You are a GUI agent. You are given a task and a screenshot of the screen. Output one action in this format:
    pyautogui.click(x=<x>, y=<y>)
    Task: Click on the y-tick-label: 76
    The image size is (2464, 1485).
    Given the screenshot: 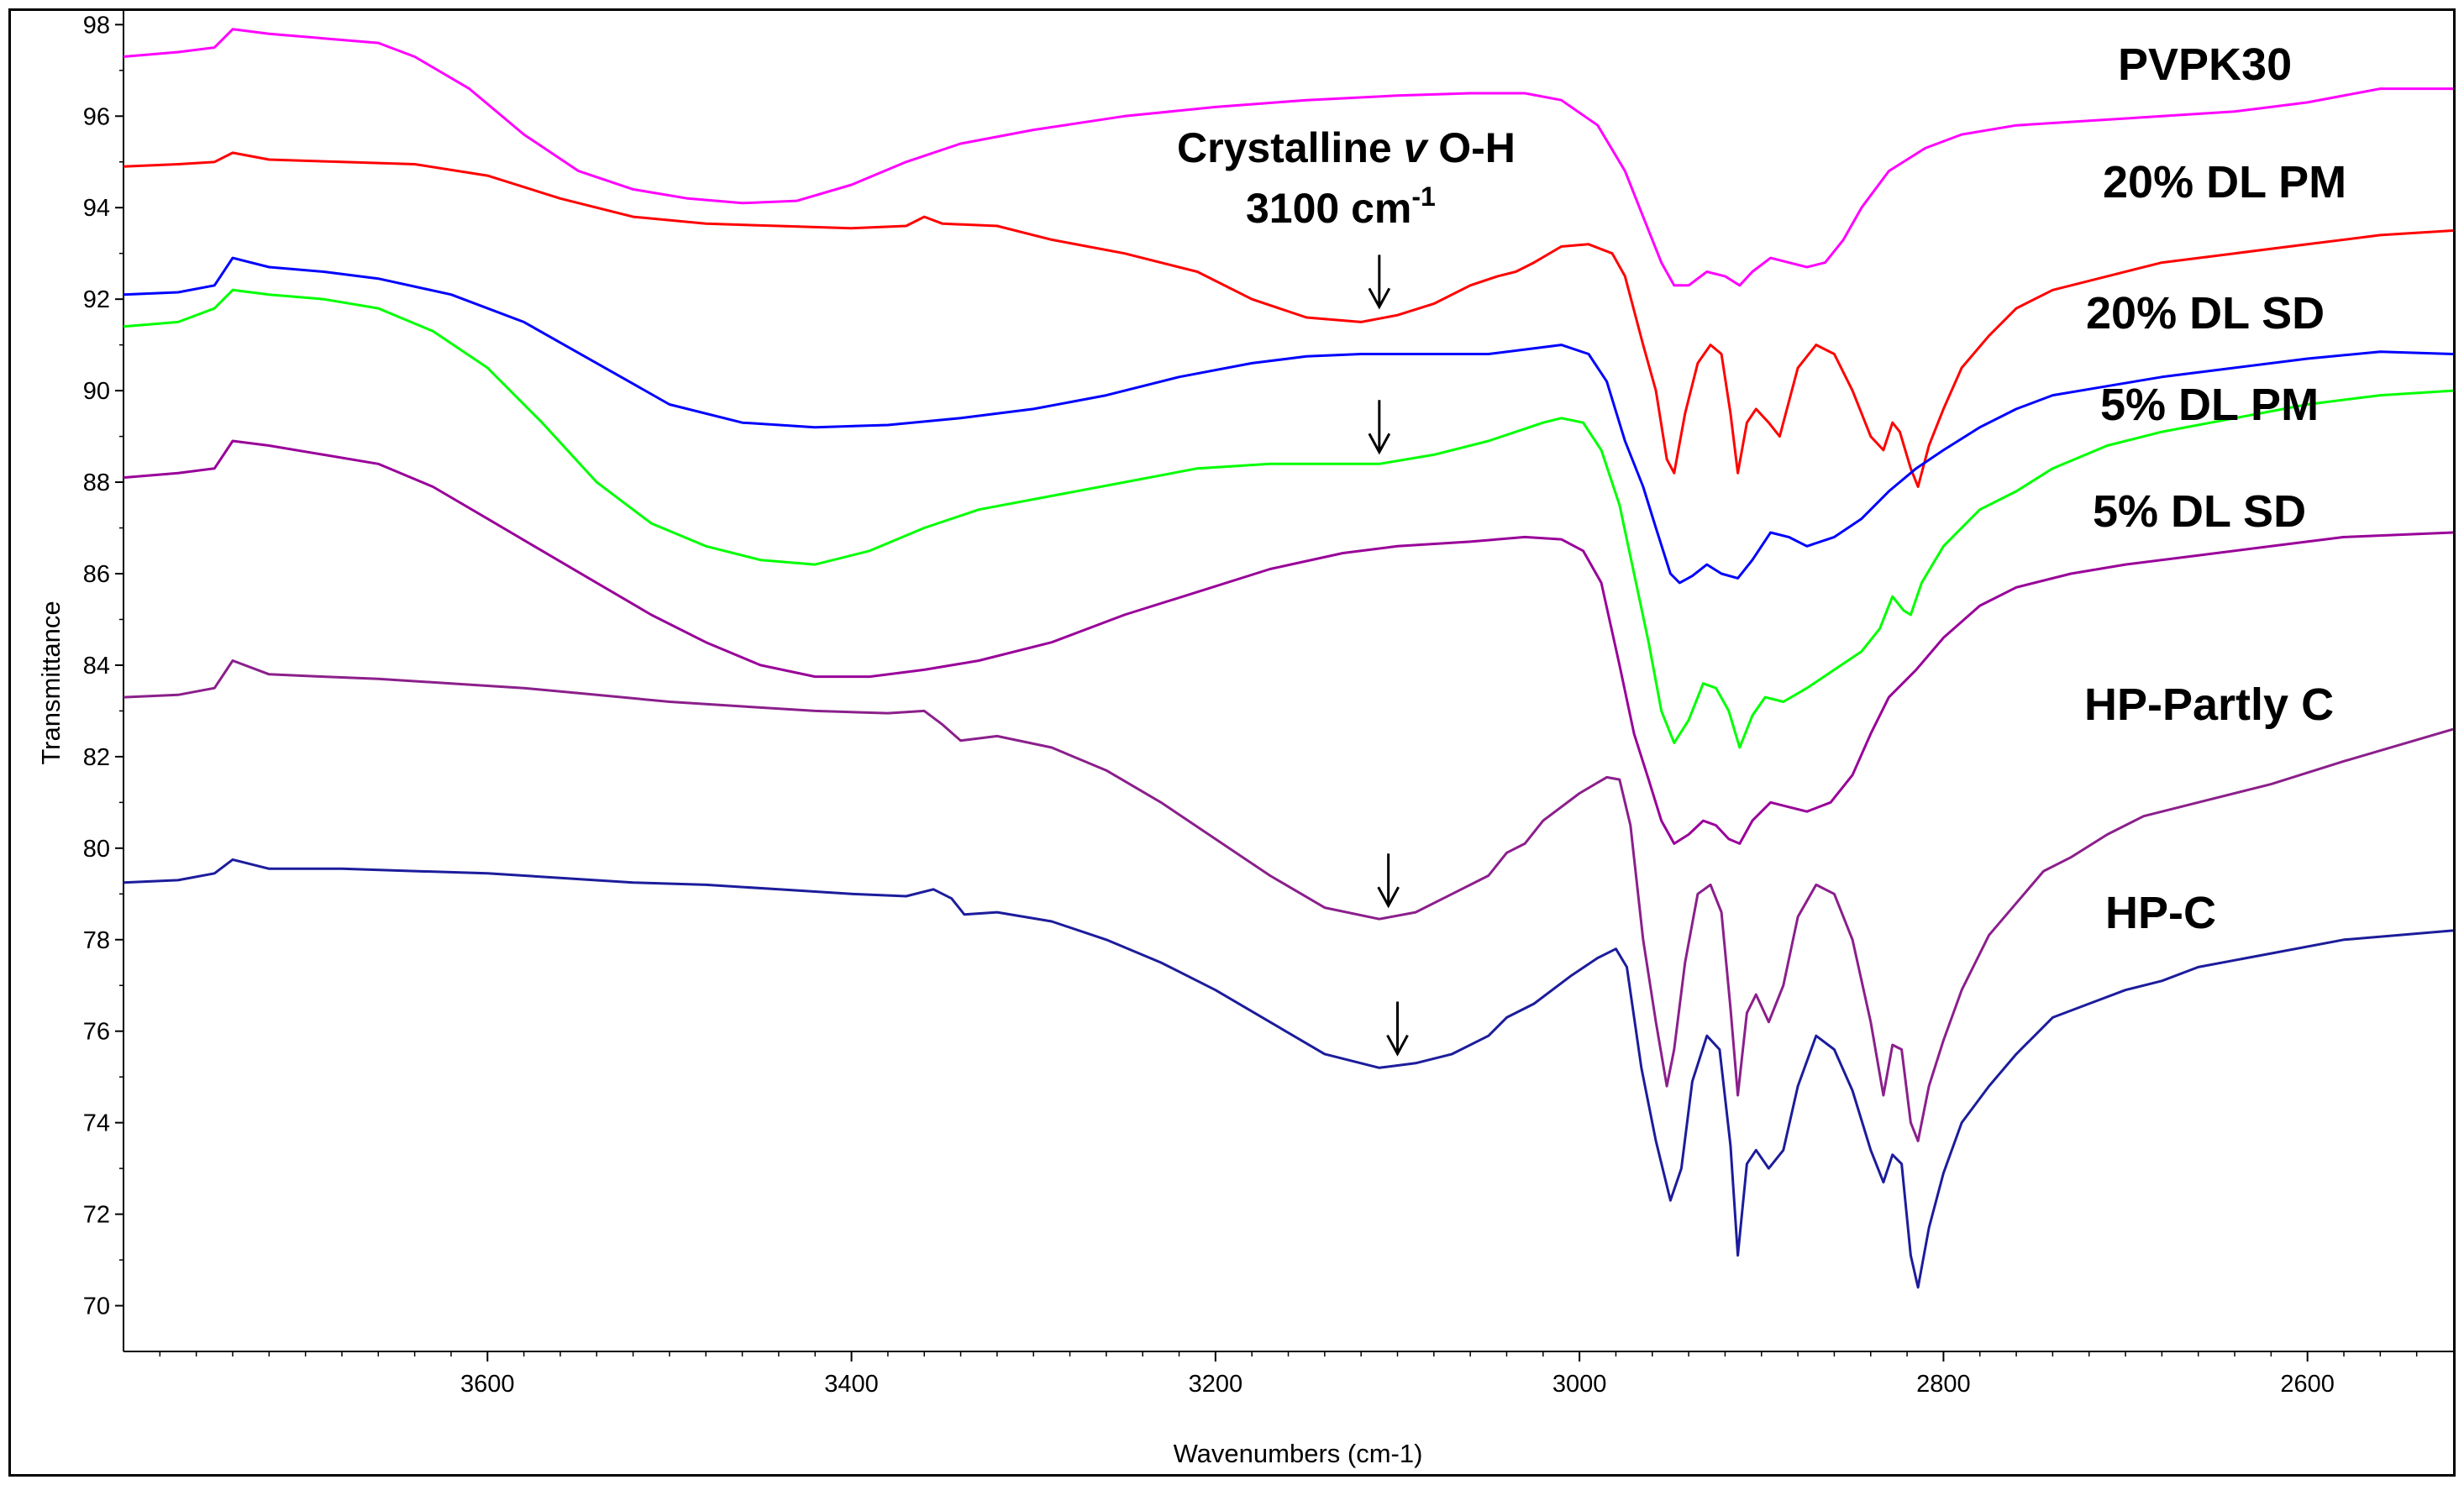 What is the action you would take?
    pyautogui.click(x=96, y=1032)
    